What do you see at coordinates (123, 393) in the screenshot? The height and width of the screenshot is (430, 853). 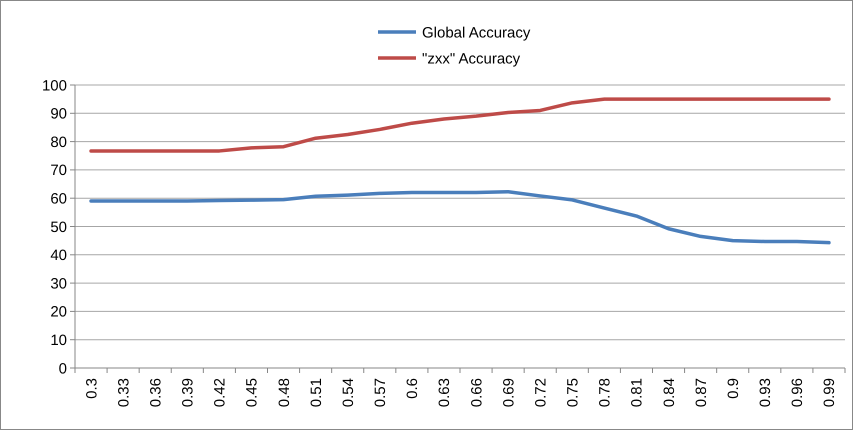 I see `x-tick-label: 0.33` at bounding box center [123, 393].